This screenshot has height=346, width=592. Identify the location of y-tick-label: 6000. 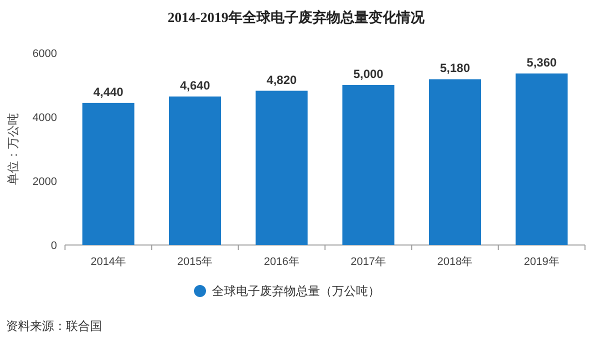
(44, 54).